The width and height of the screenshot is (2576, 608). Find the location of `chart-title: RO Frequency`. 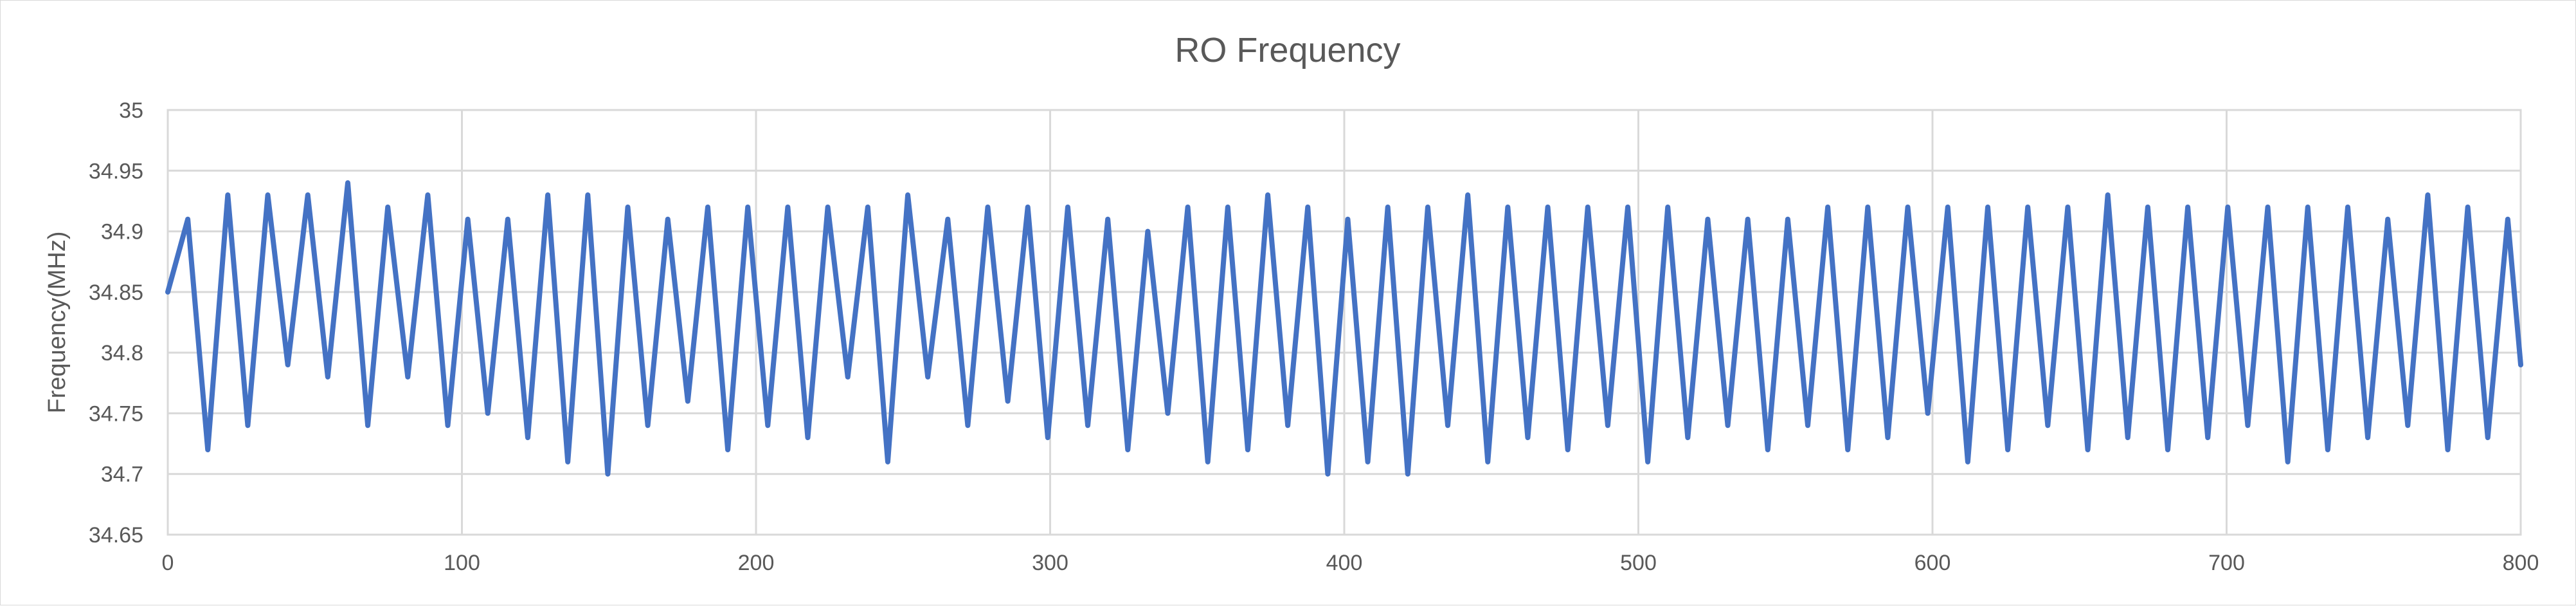

chart-title: RO Frequency is located at coordinates (1287, 50).